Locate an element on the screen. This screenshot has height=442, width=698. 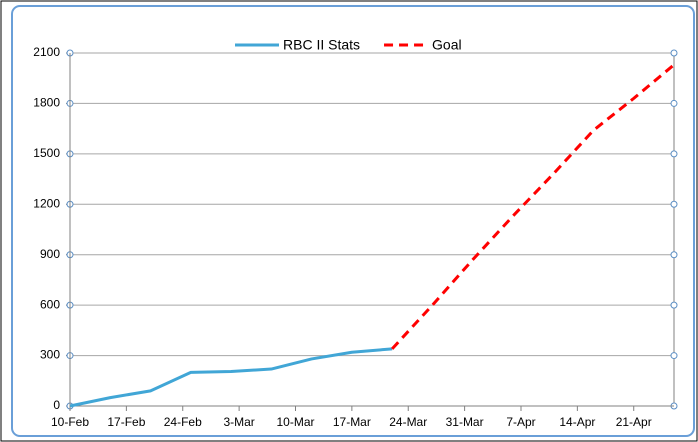
x-tick-label: 10-Feb is located at coordinates (70, 422).